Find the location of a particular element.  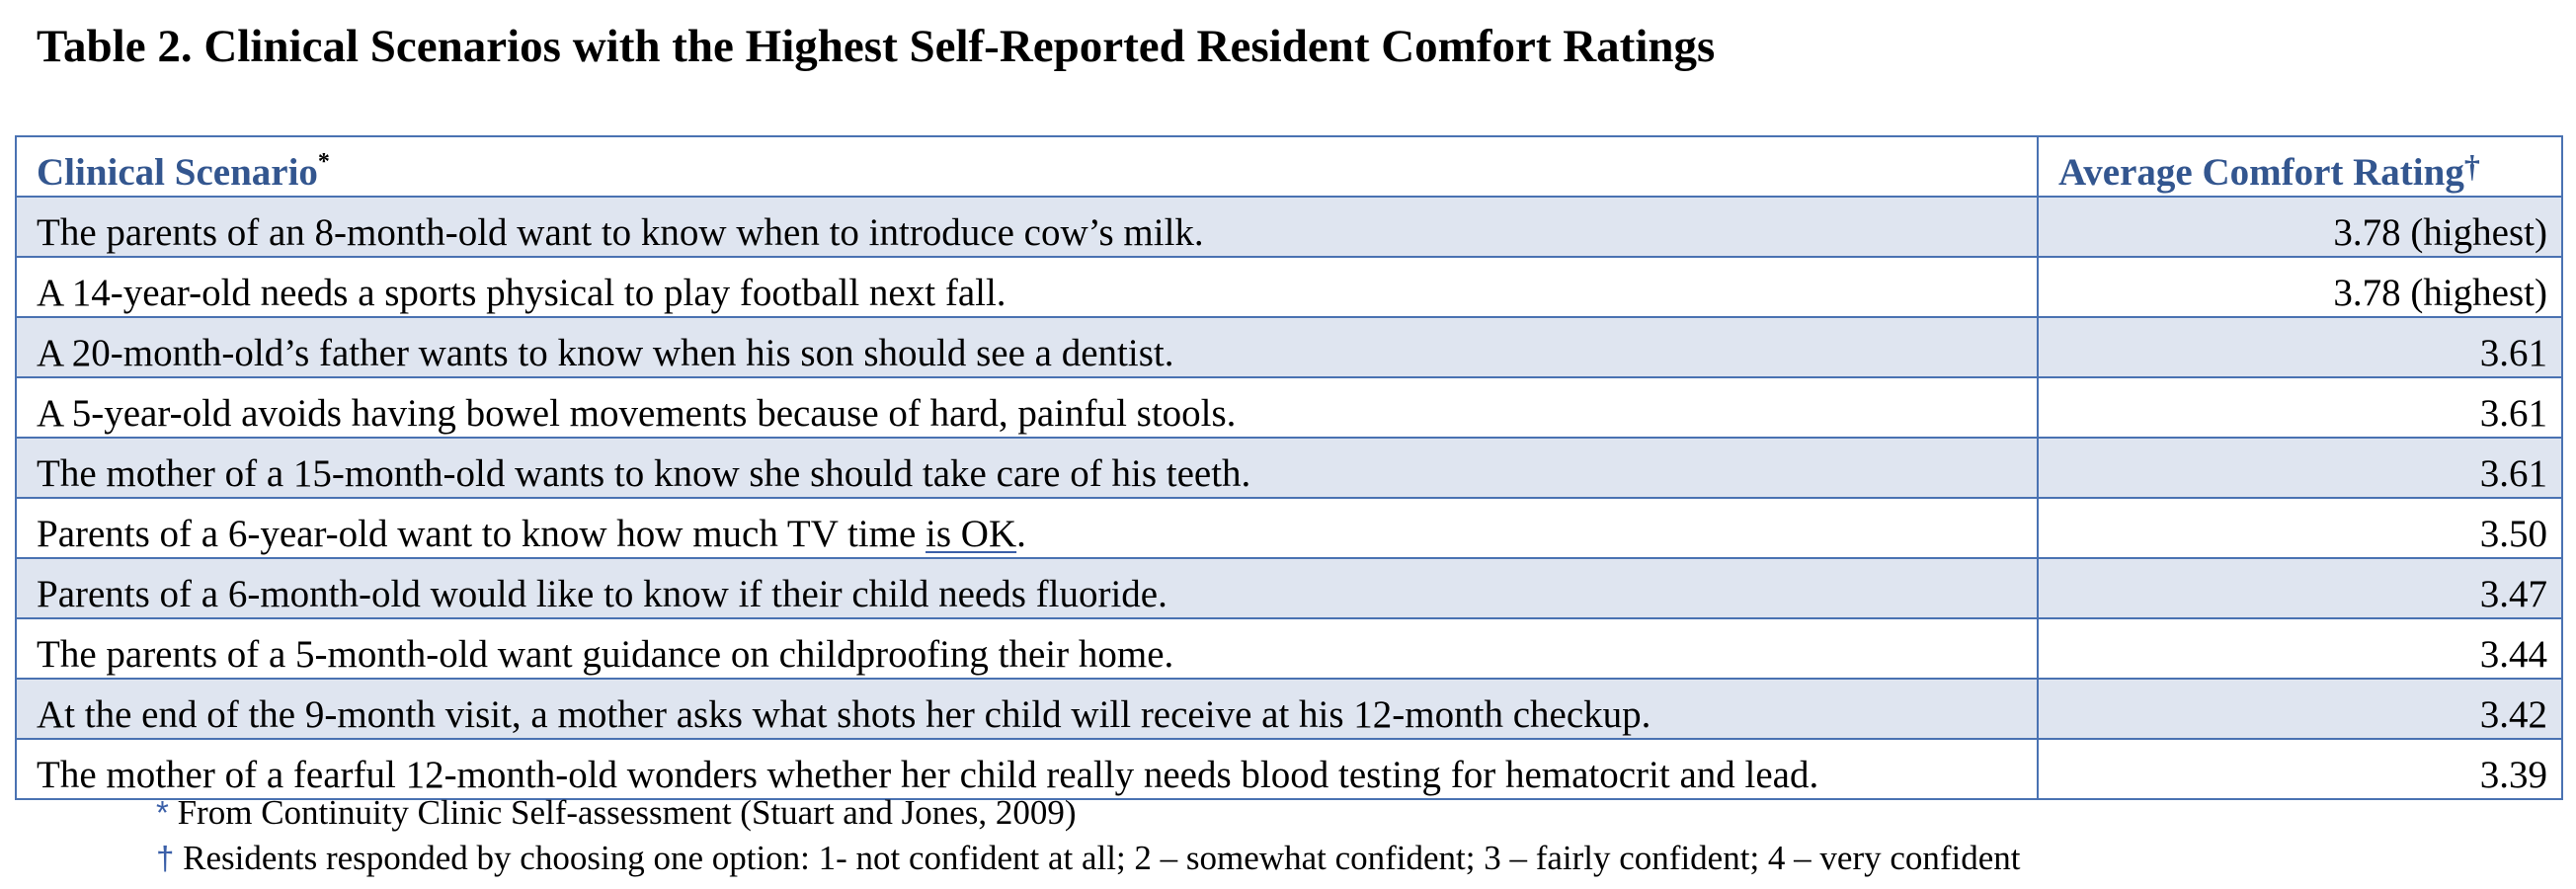

rating-cell: 3.39 is located at coordinates (2300, 769).